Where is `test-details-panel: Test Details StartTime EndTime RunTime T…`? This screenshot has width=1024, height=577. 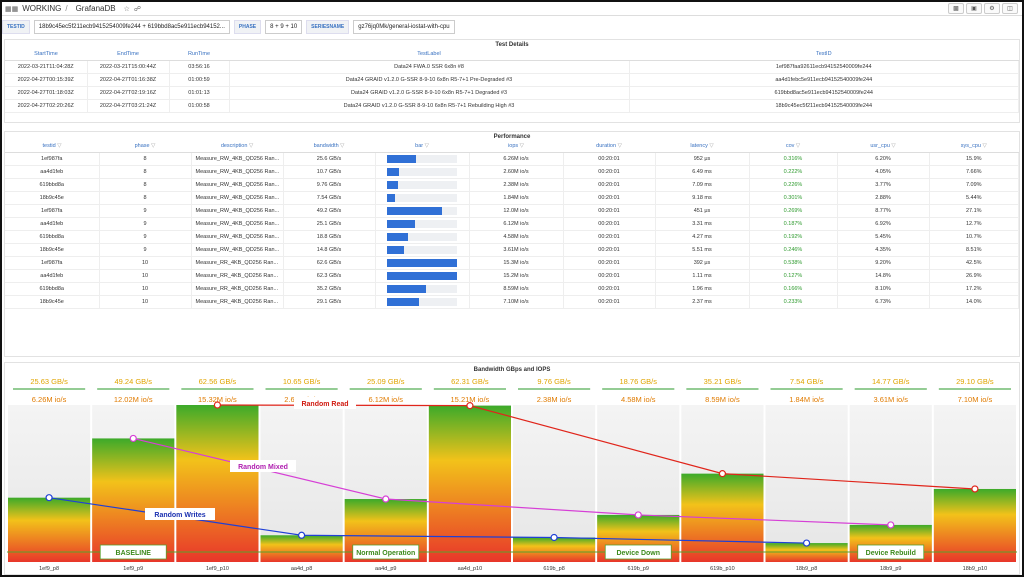
test-details-panel: Test Details StartTime EndTime RunTime T… is located at coordinates (512, 81).